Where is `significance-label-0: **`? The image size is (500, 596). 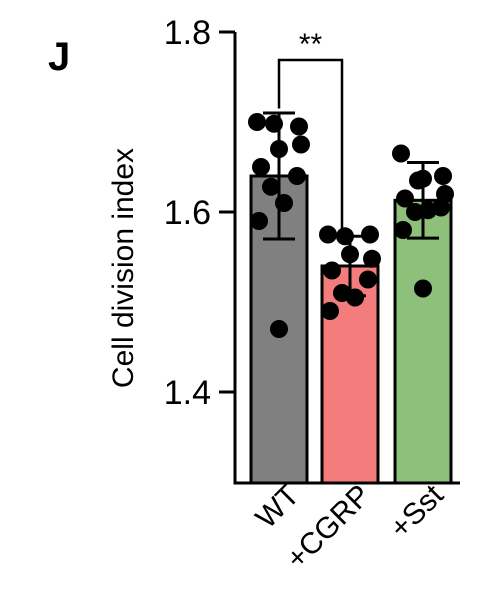 significance-label-0: ** is located at coordinates (311, 44).